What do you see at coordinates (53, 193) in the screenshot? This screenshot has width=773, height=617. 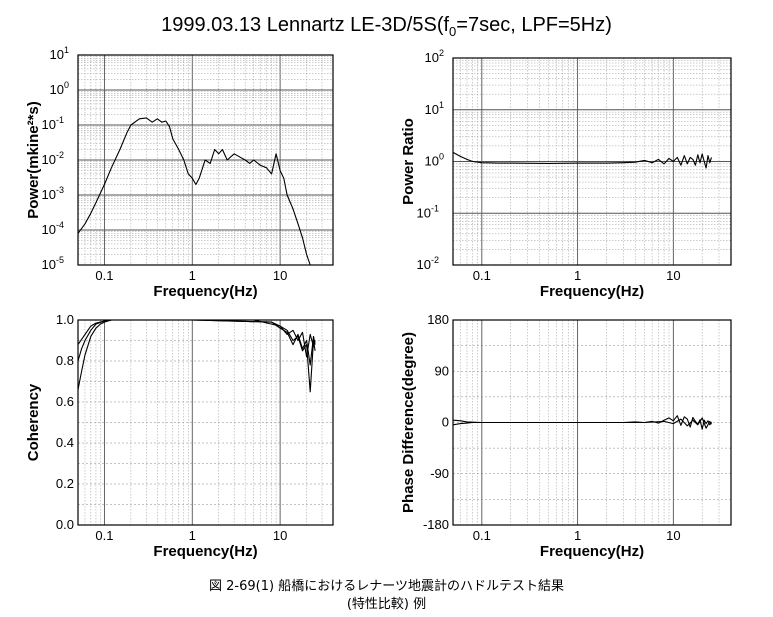 I see `y-tick-label: 10-3` at bounding box center [53, 193].